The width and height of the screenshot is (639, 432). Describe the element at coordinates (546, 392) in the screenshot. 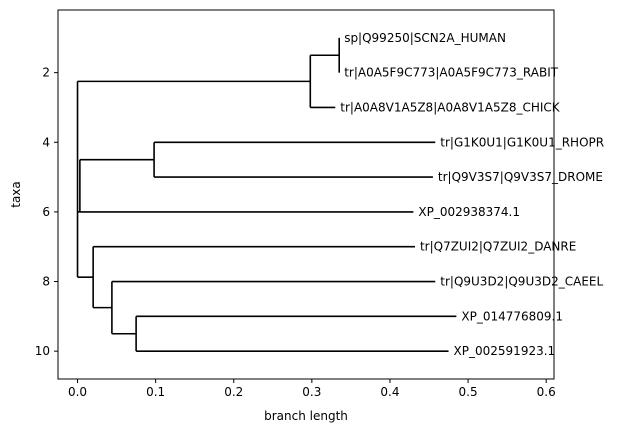

I see `x-tick-label: 0.6` at that location.